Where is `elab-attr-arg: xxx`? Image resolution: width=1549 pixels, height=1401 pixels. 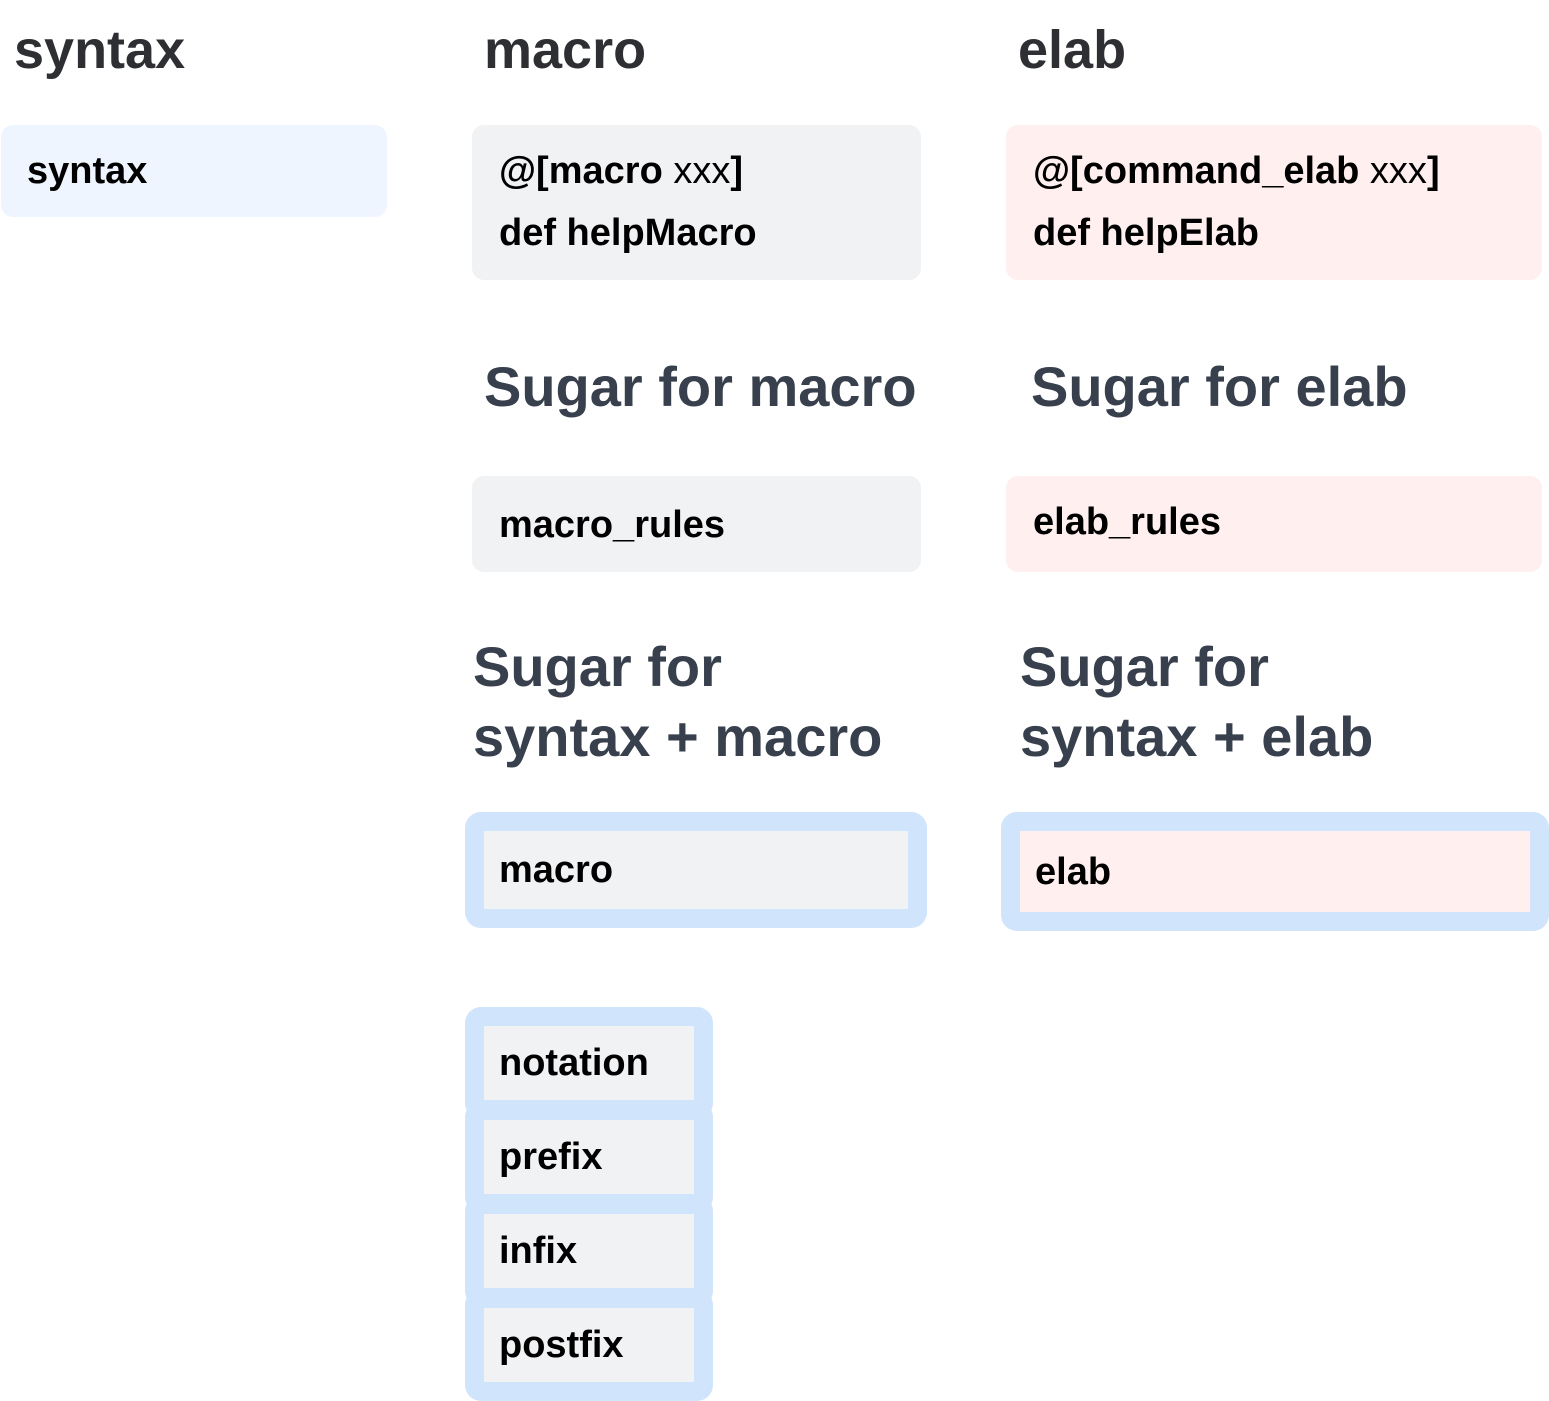
elab-attr-arg: xxx is located at coordinates (1393, 171).